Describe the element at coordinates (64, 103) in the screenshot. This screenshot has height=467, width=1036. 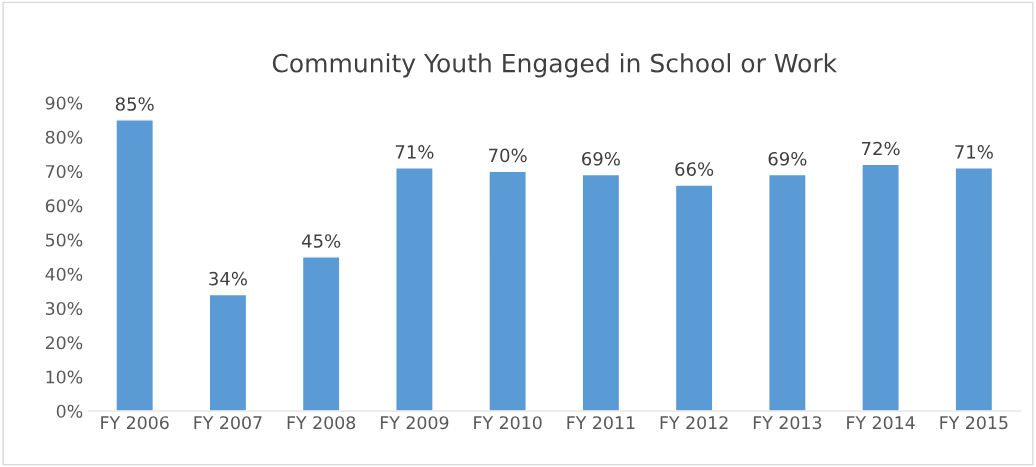
I see `y-tick-label: 90%` at that location.